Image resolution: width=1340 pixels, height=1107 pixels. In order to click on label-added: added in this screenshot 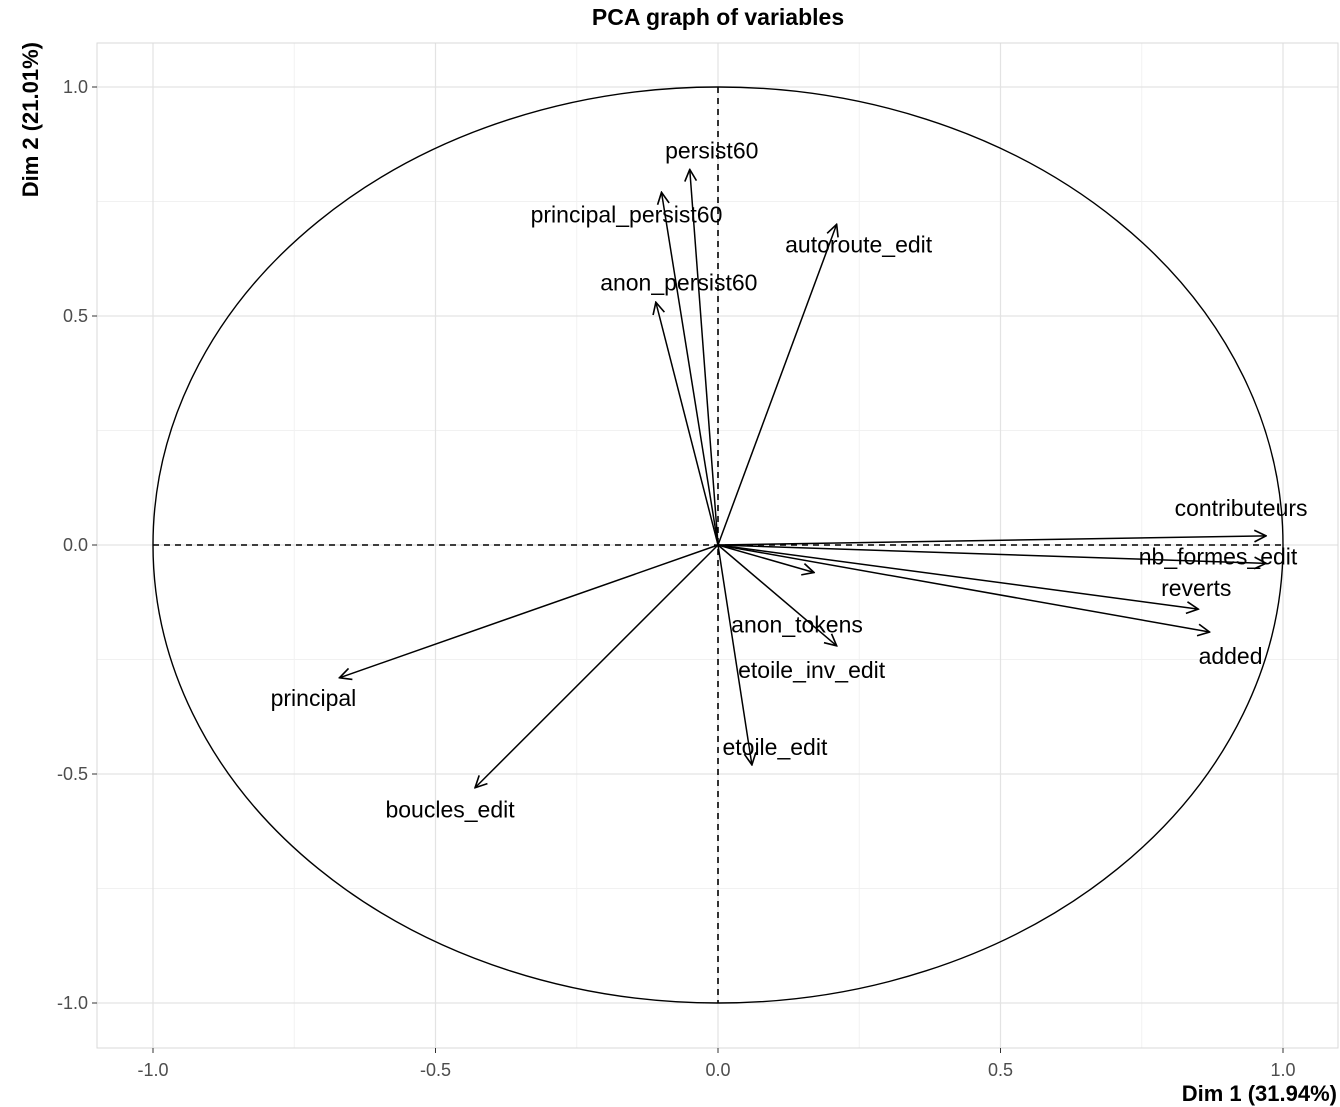, I will do `click(1231, 656)`.